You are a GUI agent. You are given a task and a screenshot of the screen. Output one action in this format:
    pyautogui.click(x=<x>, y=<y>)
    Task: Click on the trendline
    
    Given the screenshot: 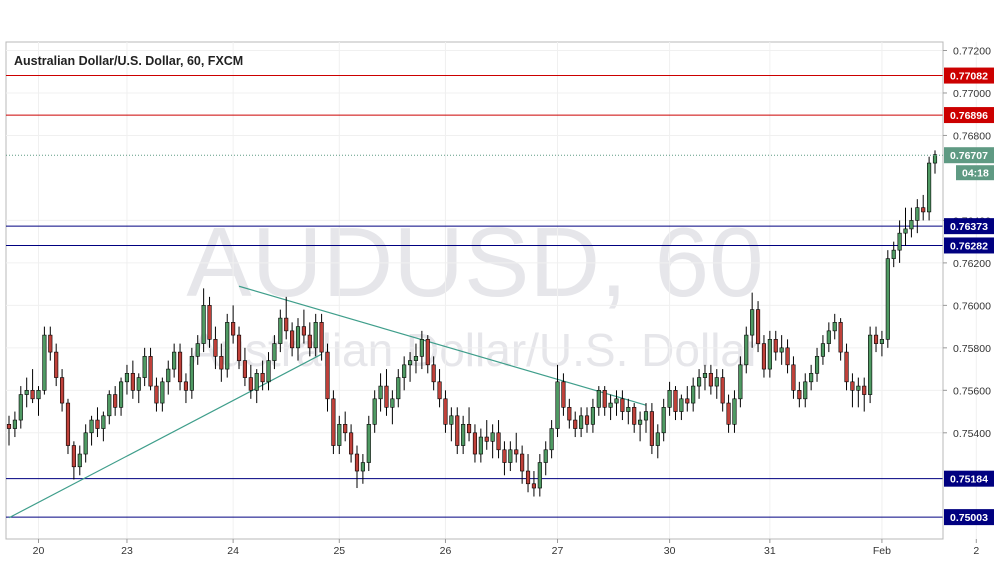 What is the action you would take?
    pyautogui.click(x=442, y=345)
    